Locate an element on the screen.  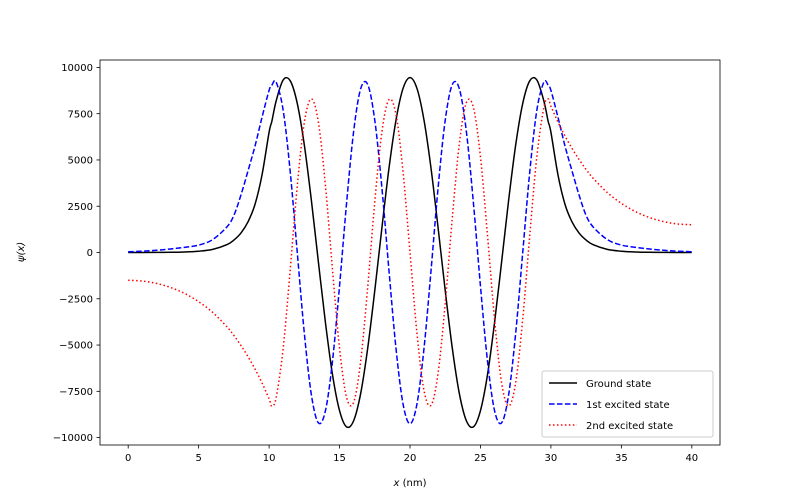
legend-label: 1st excited state is located at coordinates (628, 405).